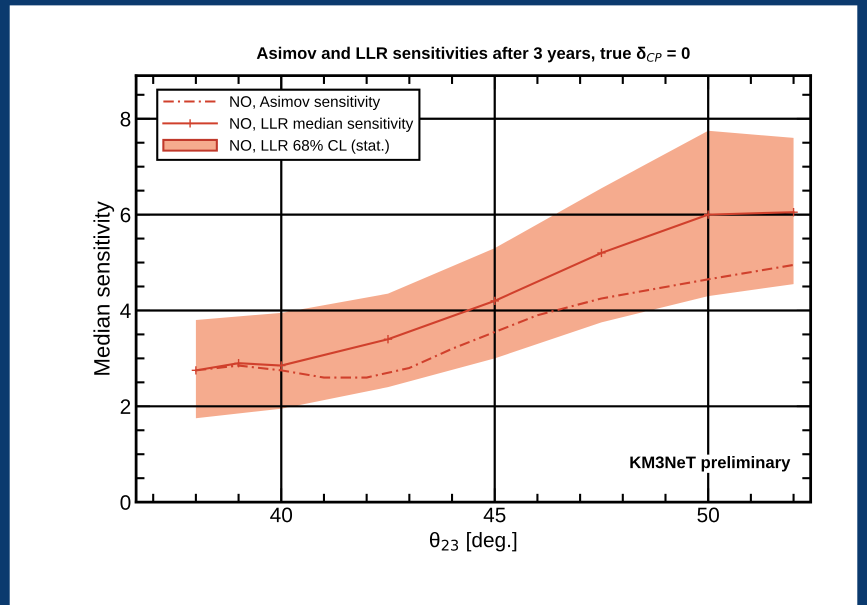  I want to click on y-tick-label: 6, so click(125, 215).